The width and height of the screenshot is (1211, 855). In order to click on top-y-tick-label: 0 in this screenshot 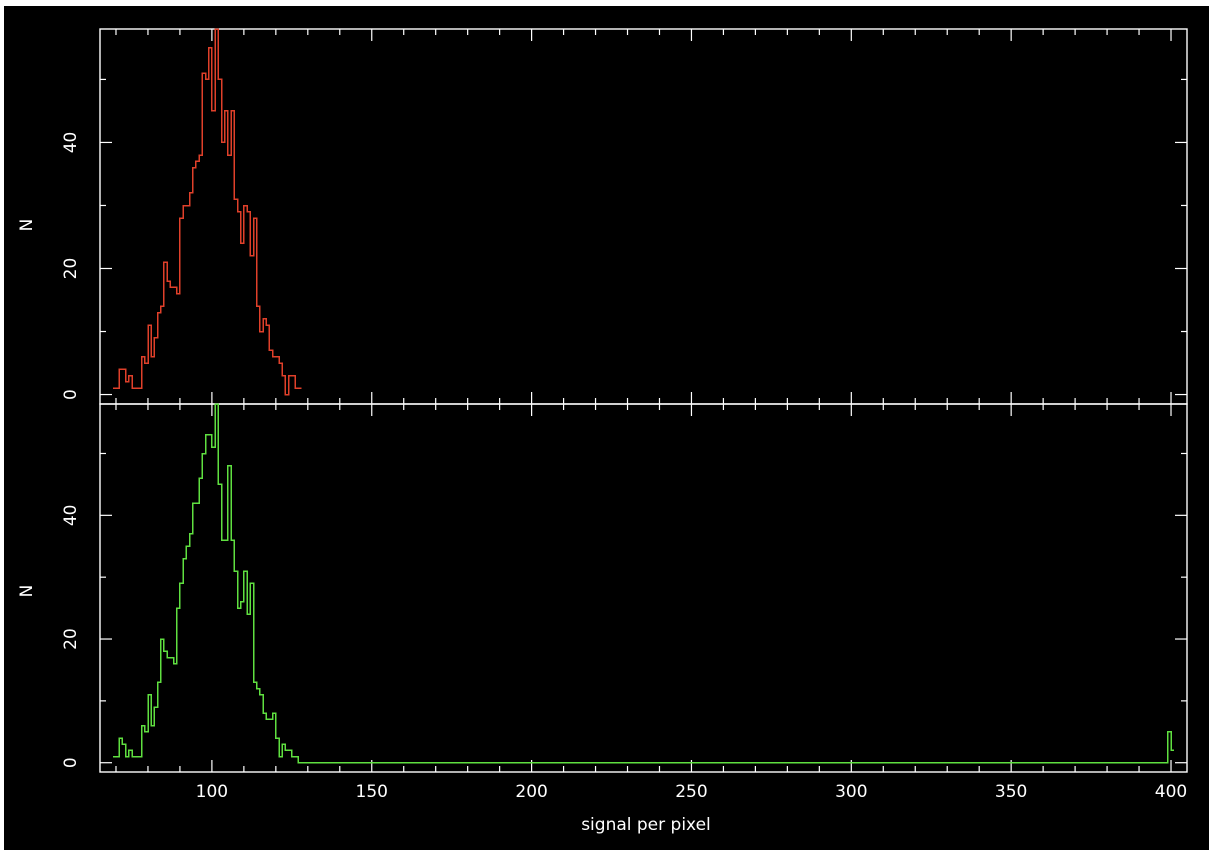, I will do `click(71, 394)`.